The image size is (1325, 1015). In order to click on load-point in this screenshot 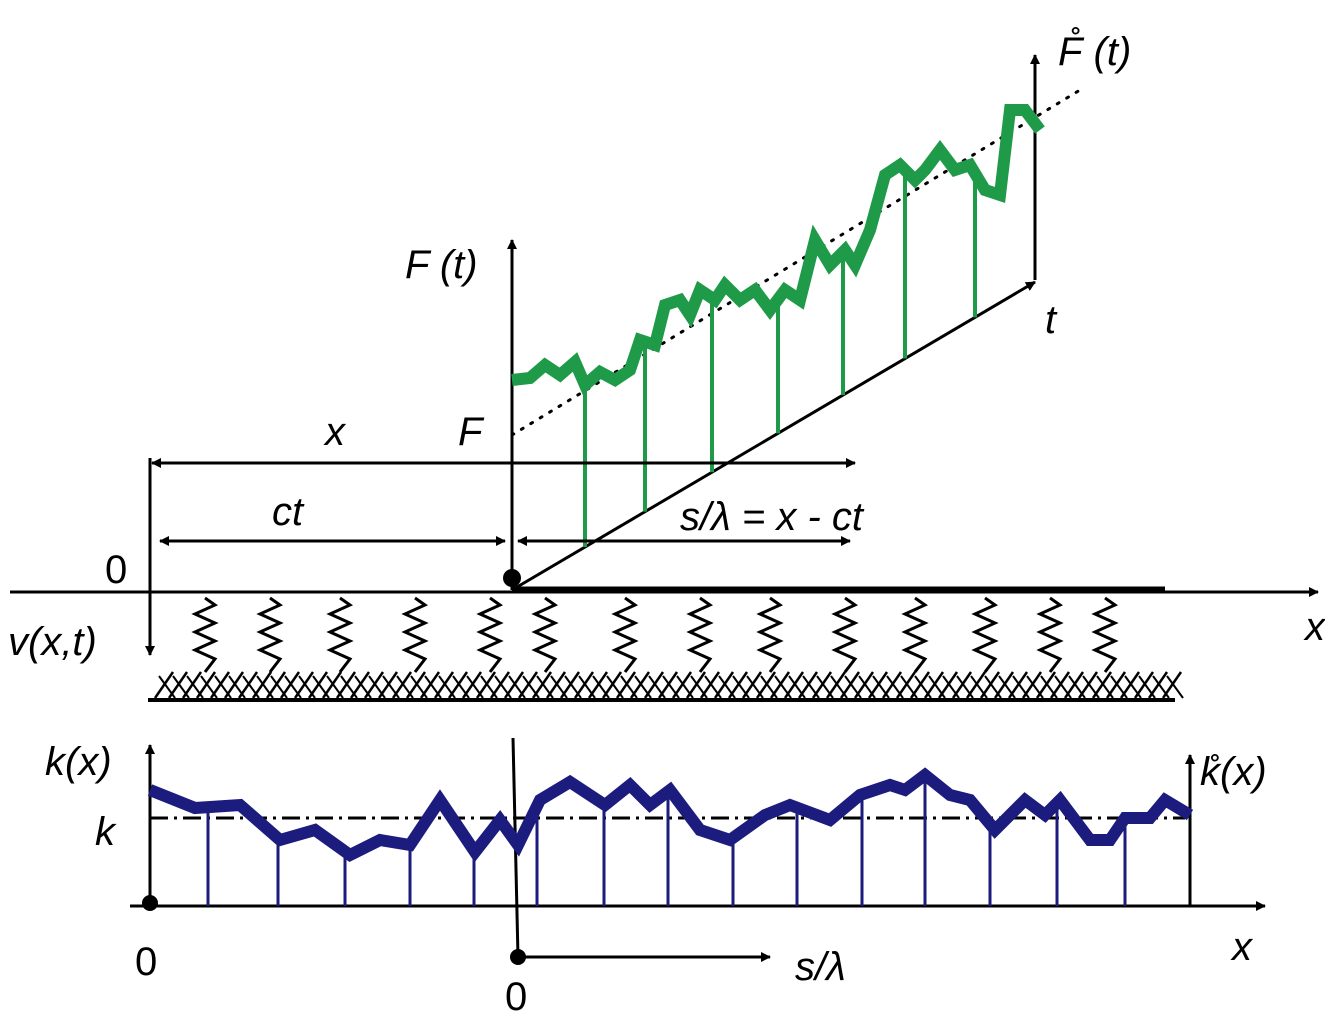, I will do `click(512, 578)`.